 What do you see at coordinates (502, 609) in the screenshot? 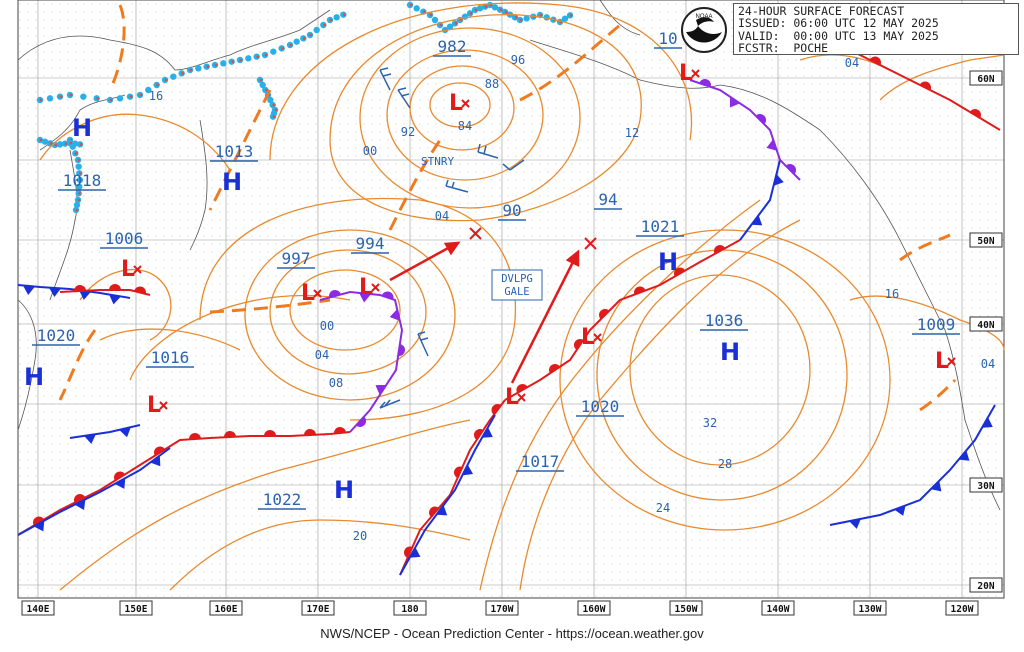
I see `lon-label: 170W` at bounding box center [502, 609].